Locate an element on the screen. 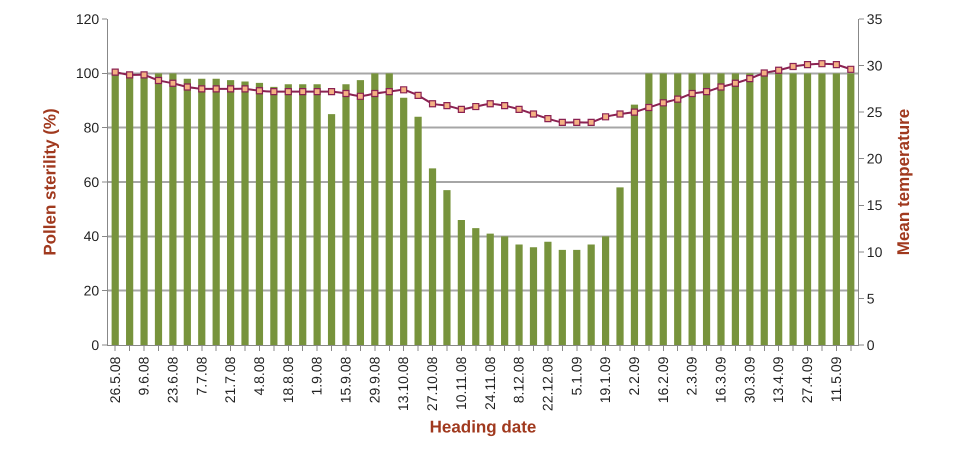 The height and width of the screenshot is (464, 961). y2-tick-label: 35 is located at coordinates (874, 18).